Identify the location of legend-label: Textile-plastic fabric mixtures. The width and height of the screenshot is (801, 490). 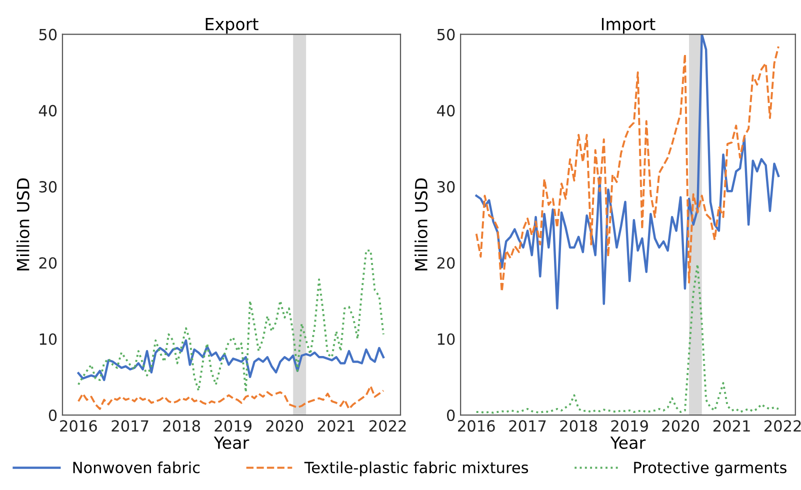
(416, 468).